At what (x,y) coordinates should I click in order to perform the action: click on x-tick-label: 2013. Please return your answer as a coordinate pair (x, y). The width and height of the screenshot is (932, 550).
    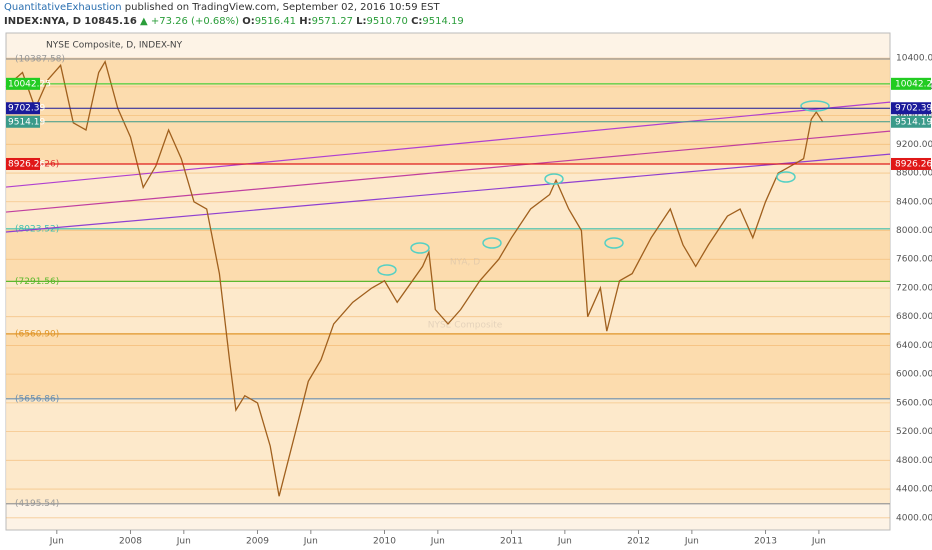
    Looking at the image, I should click on (765, 542).